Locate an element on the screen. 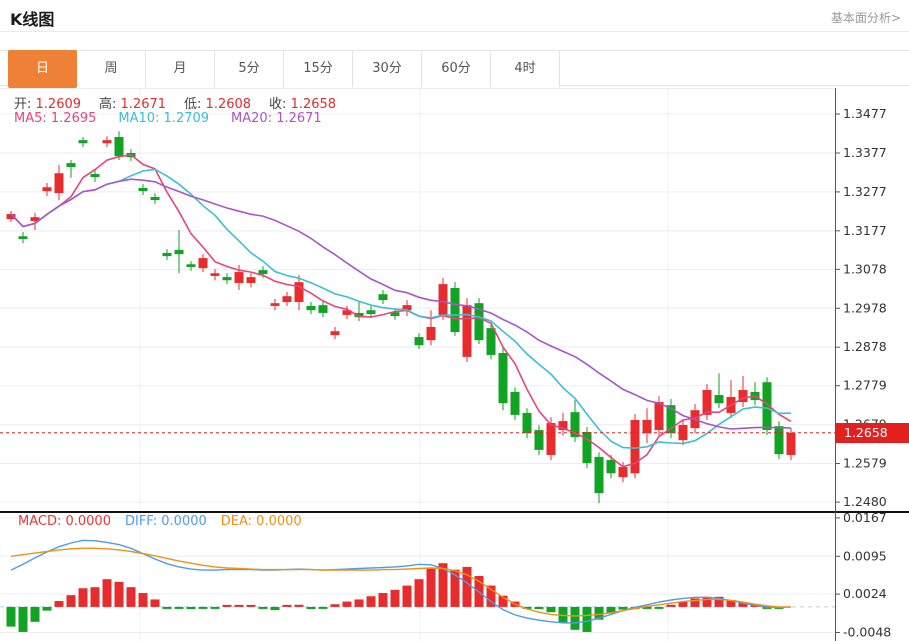 Image resolution: width=909 pixels, height=641 pixels. tab-month: 月 is located at coordinates (180, 69).